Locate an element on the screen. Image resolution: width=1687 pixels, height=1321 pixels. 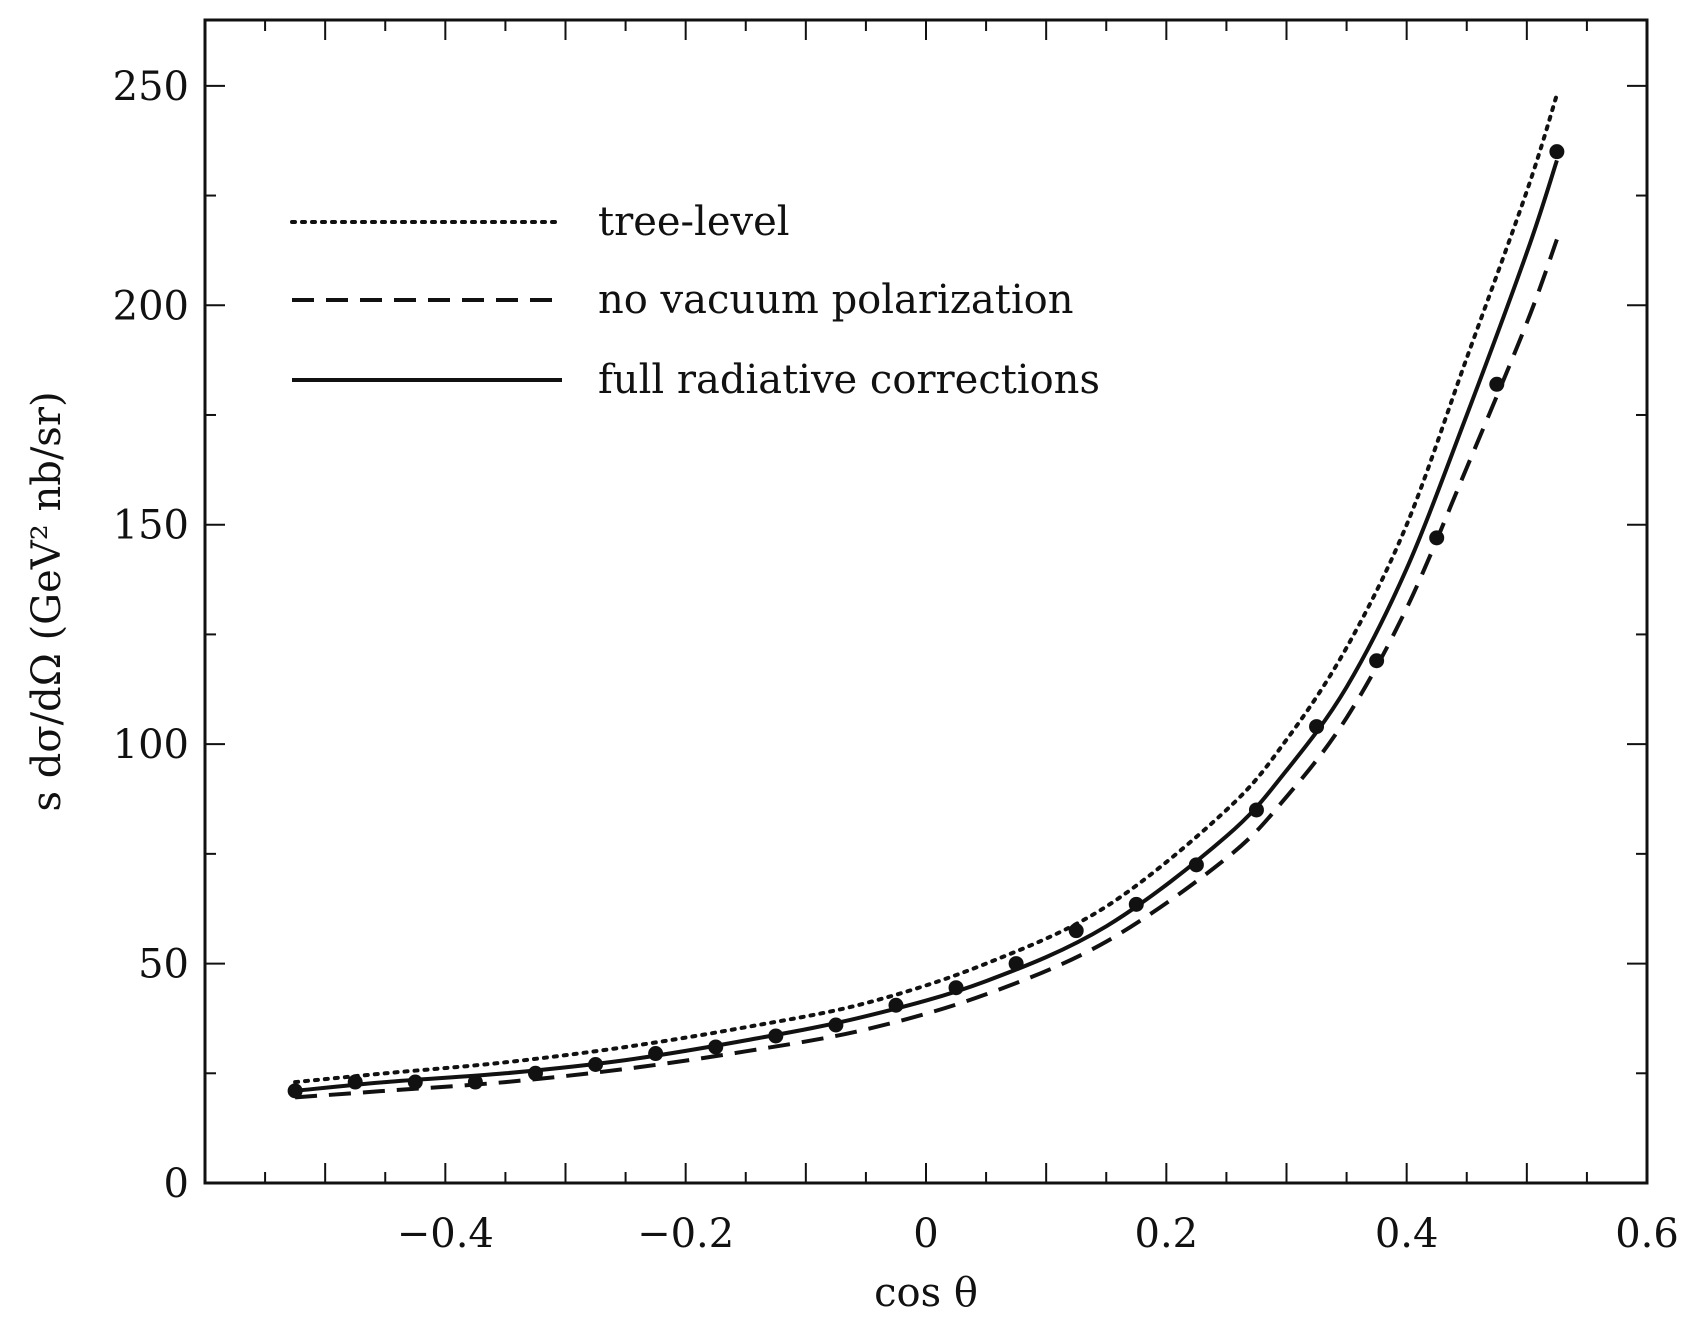
x-tick-label: −0.2 is located at coordinates (685, 1234).